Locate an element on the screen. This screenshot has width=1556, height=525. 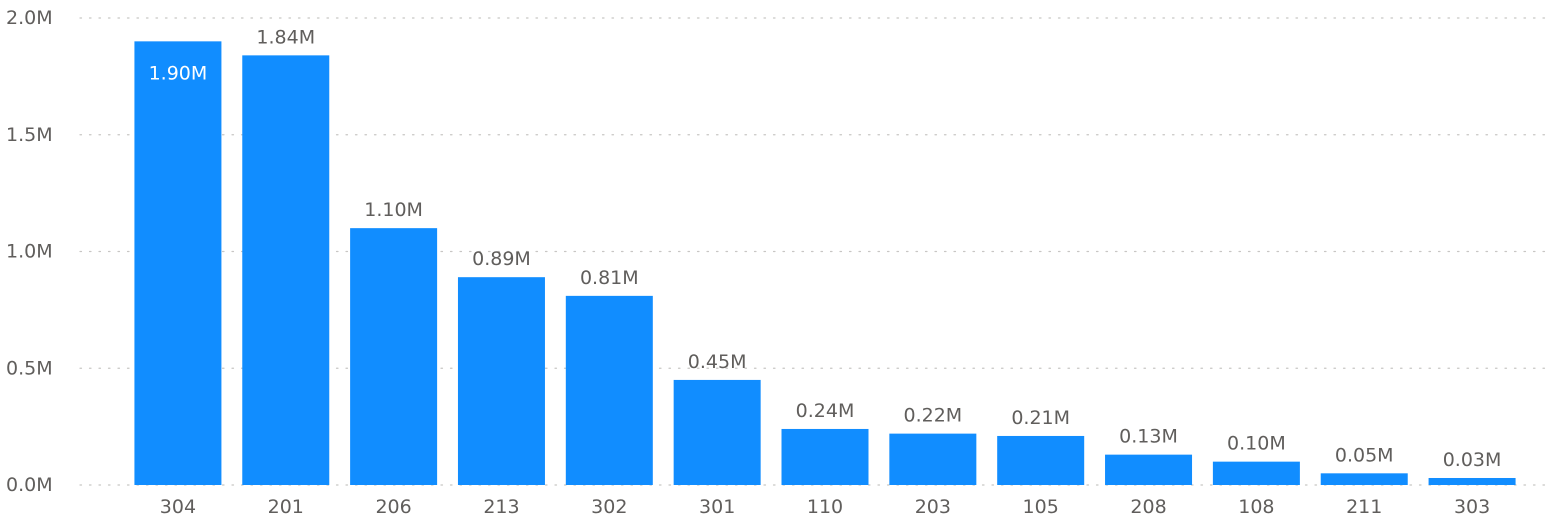
x-tick-label: 213 is located at coordinates (501, 507).